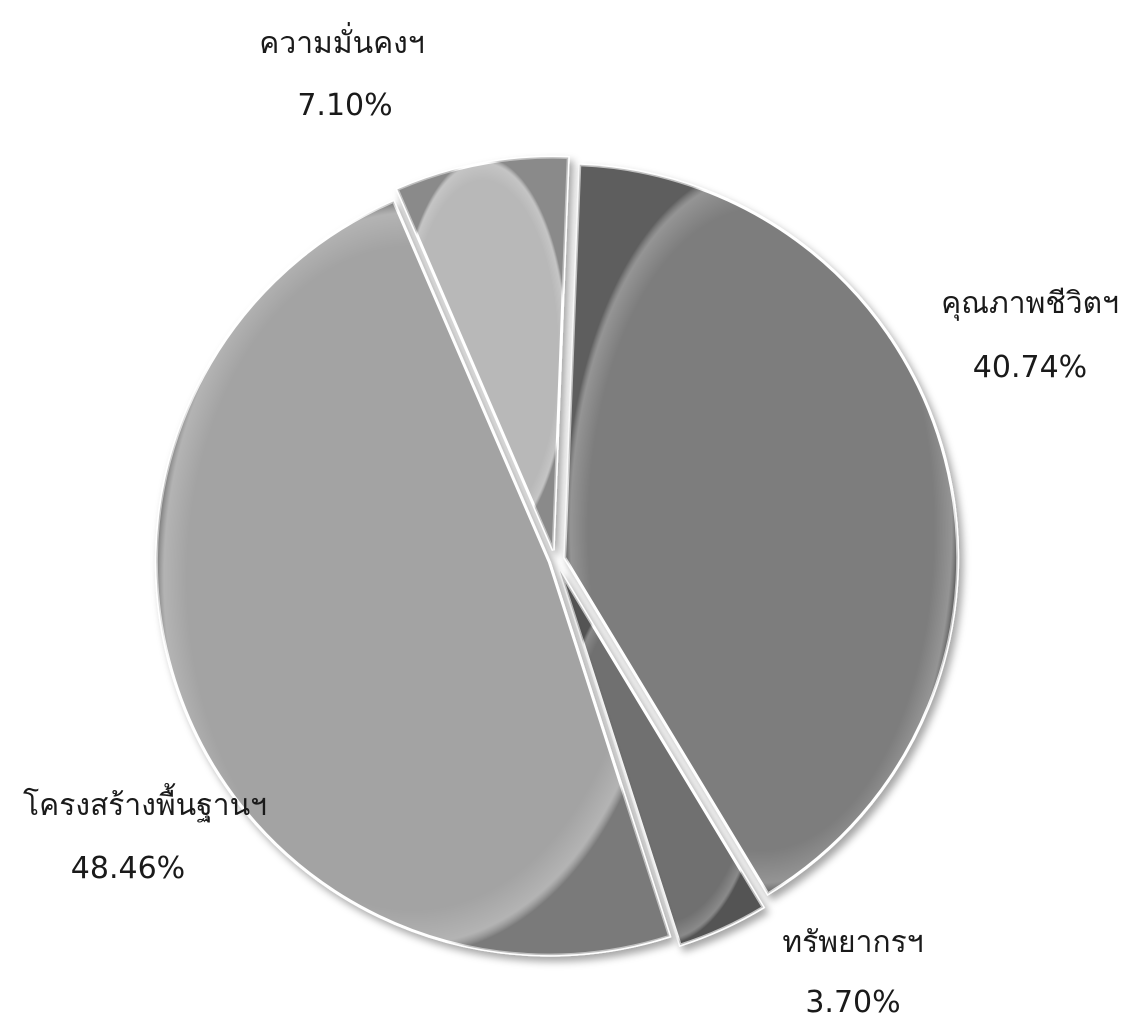  Describe the element at coordinates (852, 1001) in the screenshot. I see `slice-value-label: 3.70%` at that location.